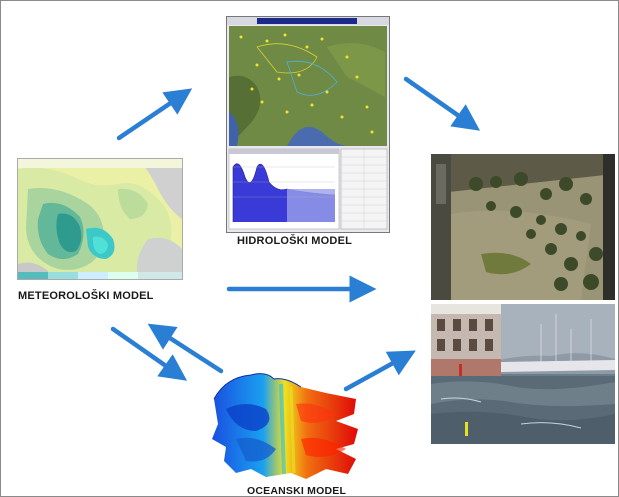 The width and height of the screenshot is (619, 497). I want to click on meteo-map-graphic, so click(100, 219).